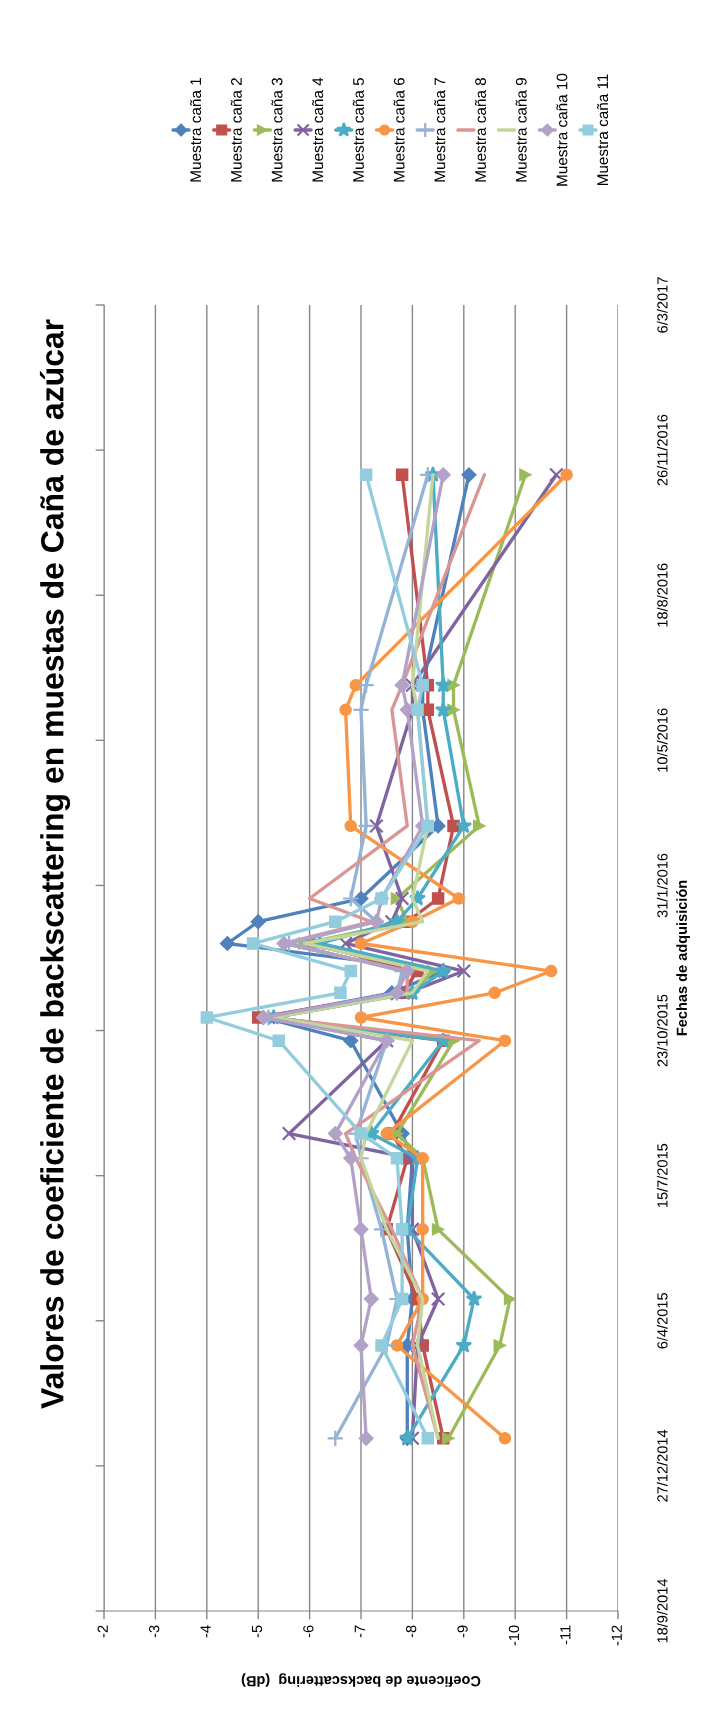 The height and width of the screenshot is (1729, 721). Describe the element at coordinates (514, 1635) in the screenshot. I see `x-tick-label: -10` at that location.